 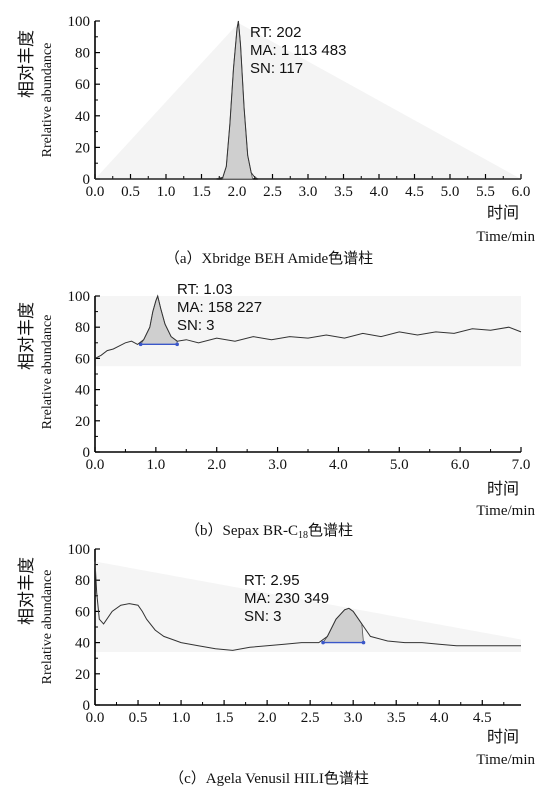 I want to click on peak-annotation-ma: MA: 158 227, so click(x=219, y=307).